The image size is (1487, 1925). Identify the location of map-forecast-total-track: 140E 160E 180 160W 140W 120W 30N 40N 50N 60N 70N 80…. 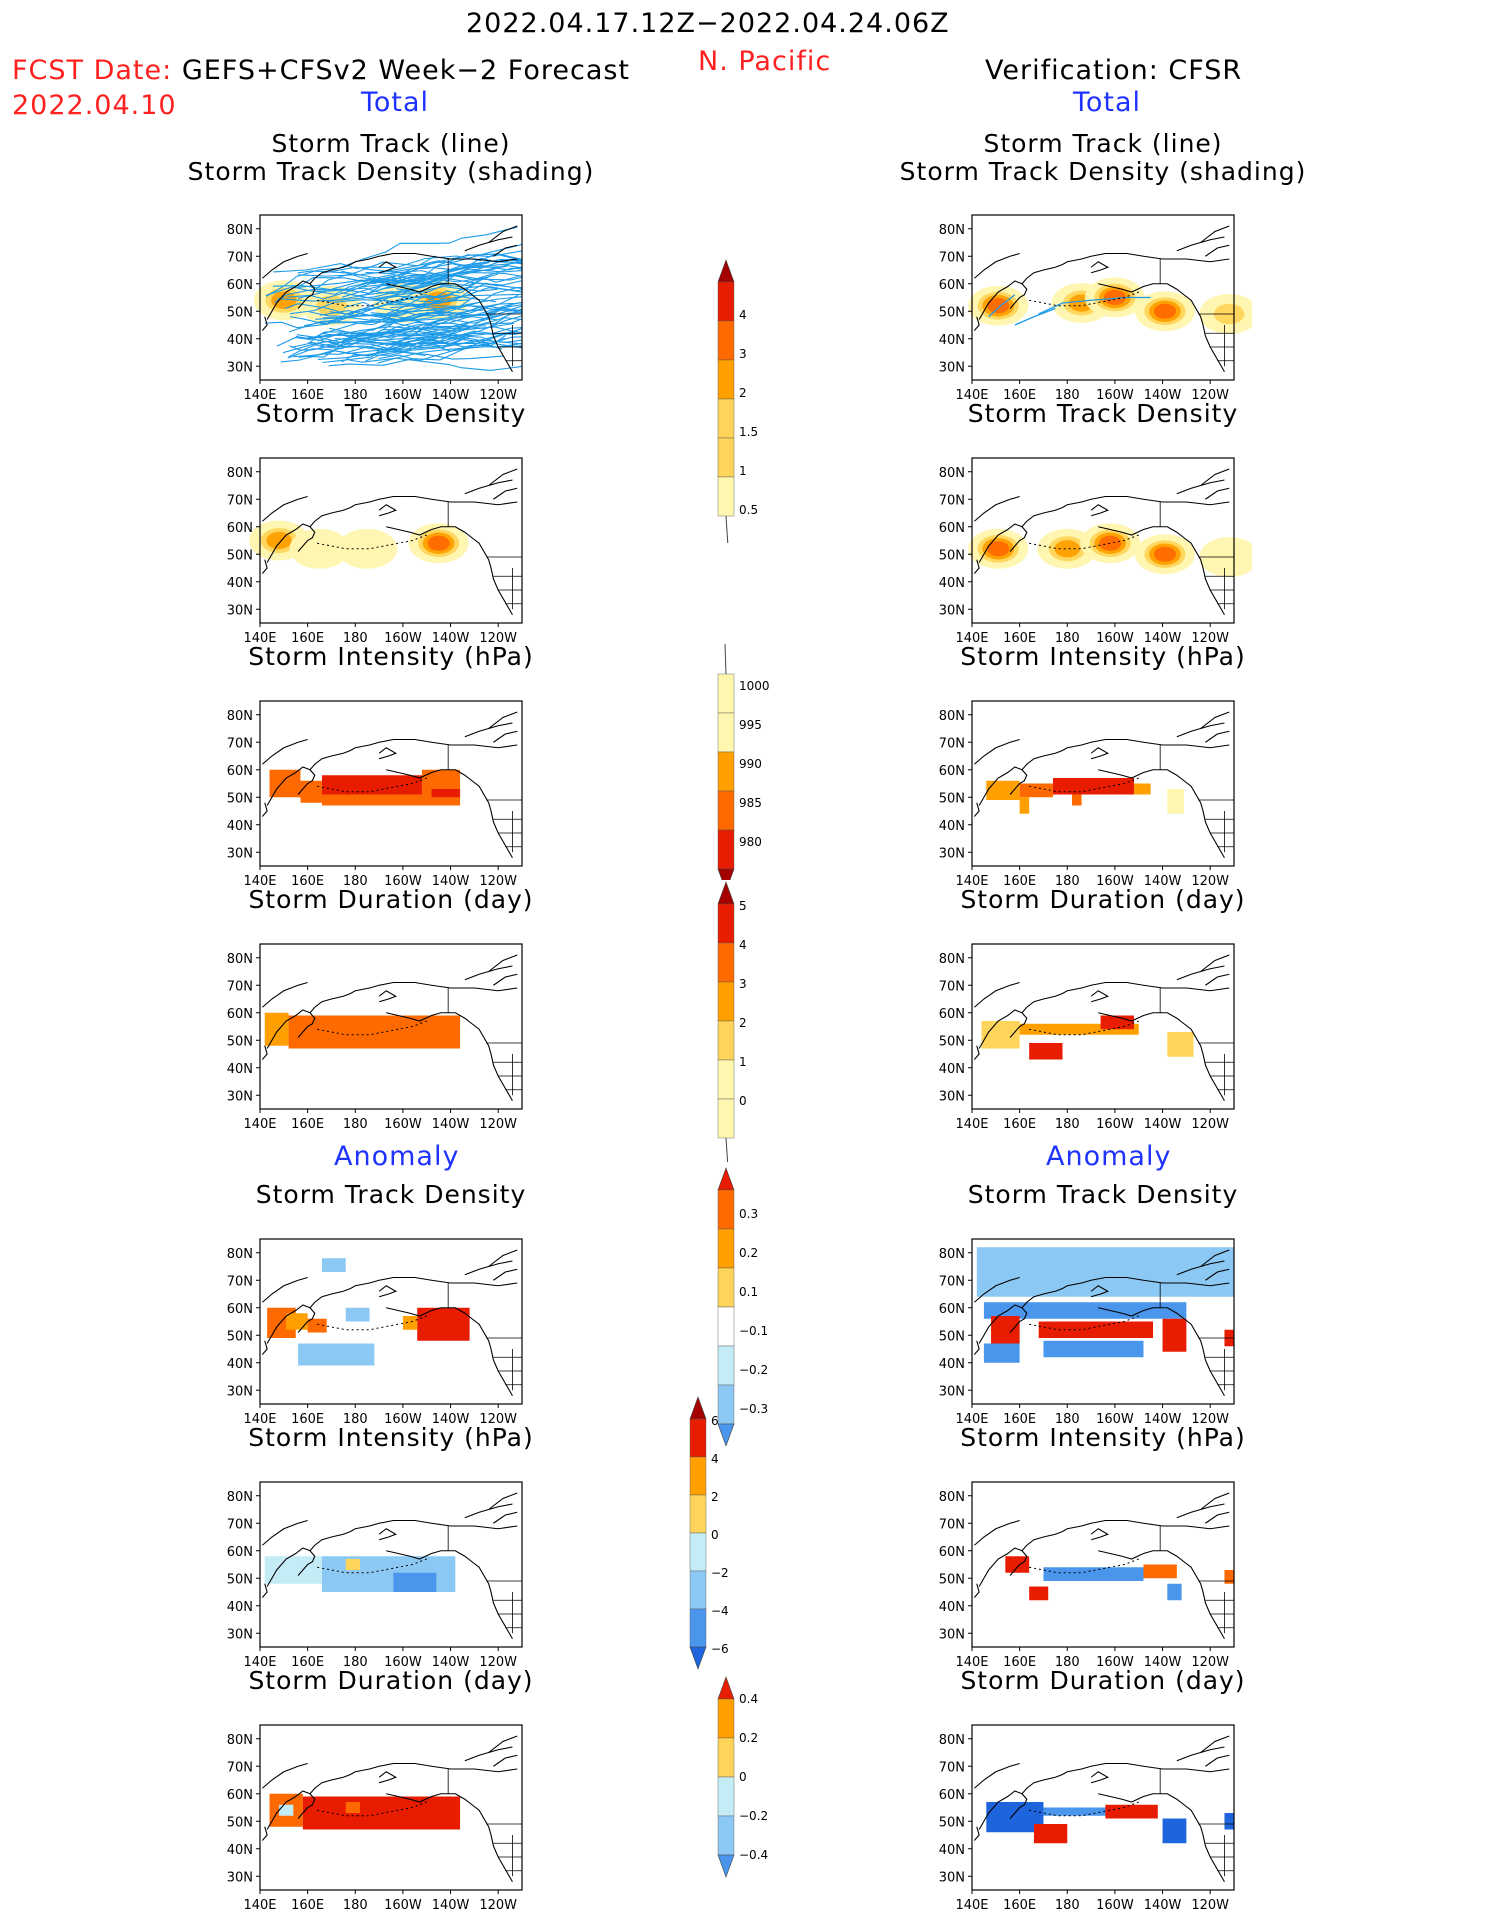
(375, 308).